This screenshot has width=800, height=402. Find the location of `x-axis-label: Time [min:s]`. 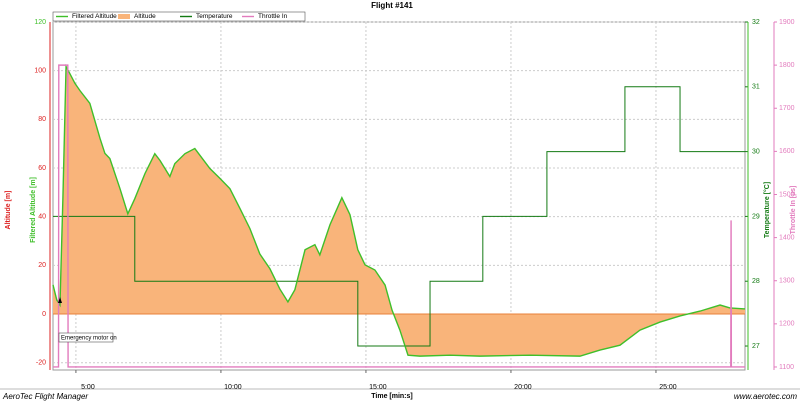

x-axis-label: Time [min:s] is located at coordinates (392, 396).